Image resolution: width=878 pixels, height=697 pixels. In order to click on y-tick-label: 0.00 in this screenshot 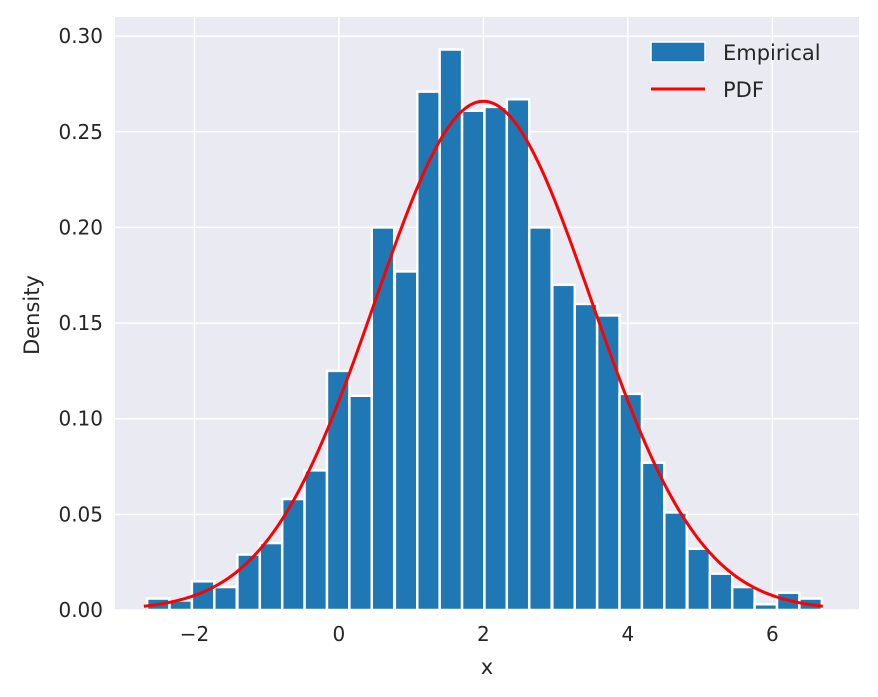, I will do `click(80, 610)`.